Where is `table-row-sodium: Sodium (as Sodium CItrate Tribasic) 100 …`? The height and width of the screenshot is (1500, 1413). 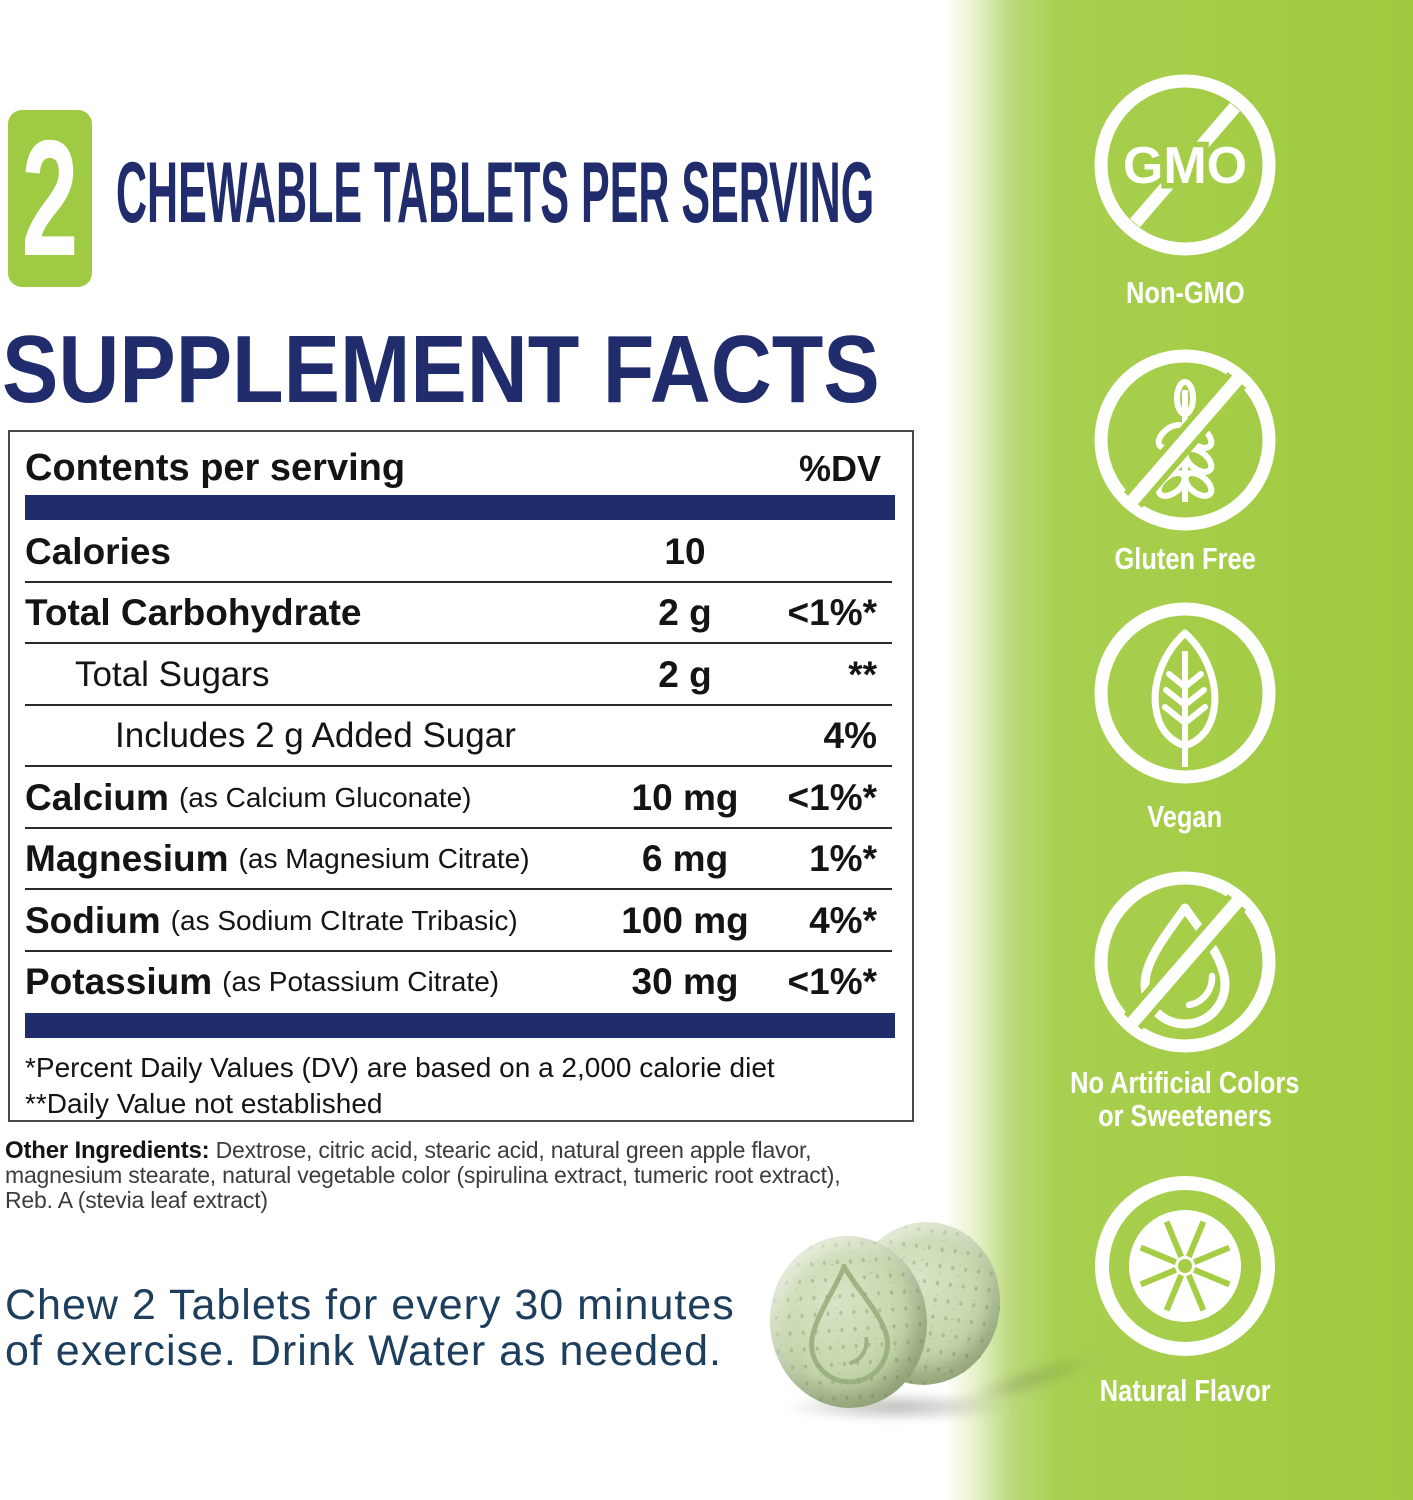 table-row-sodium: Sodium (as Sodium CItrate Tribasic) 100 … is located at coordinates (461, 921).